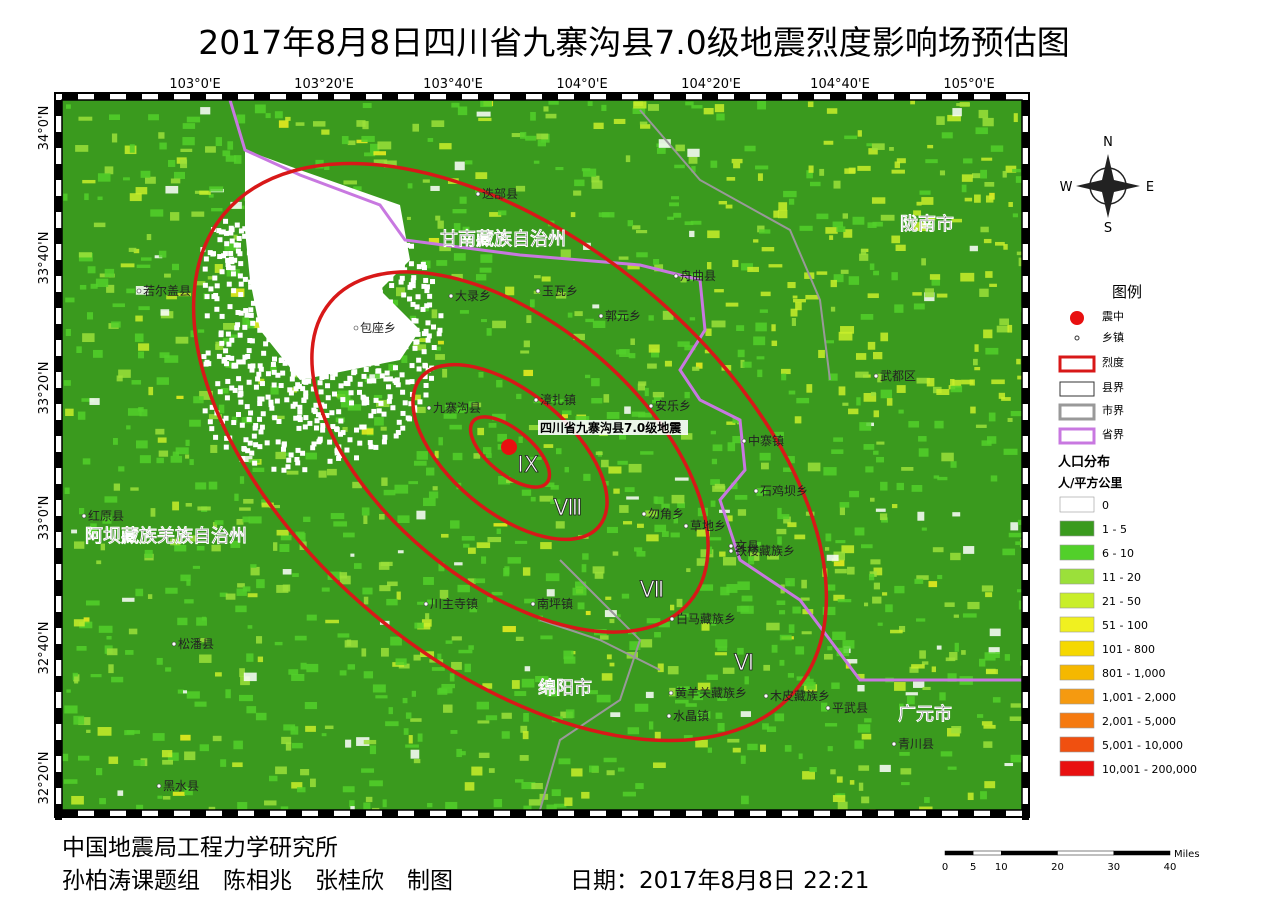 The height and width of the screenshot is (902, 1269). Describe the element at coordinates (711, 84) in the screenshot. I see `longitude-label: 104°20'E` at that location.